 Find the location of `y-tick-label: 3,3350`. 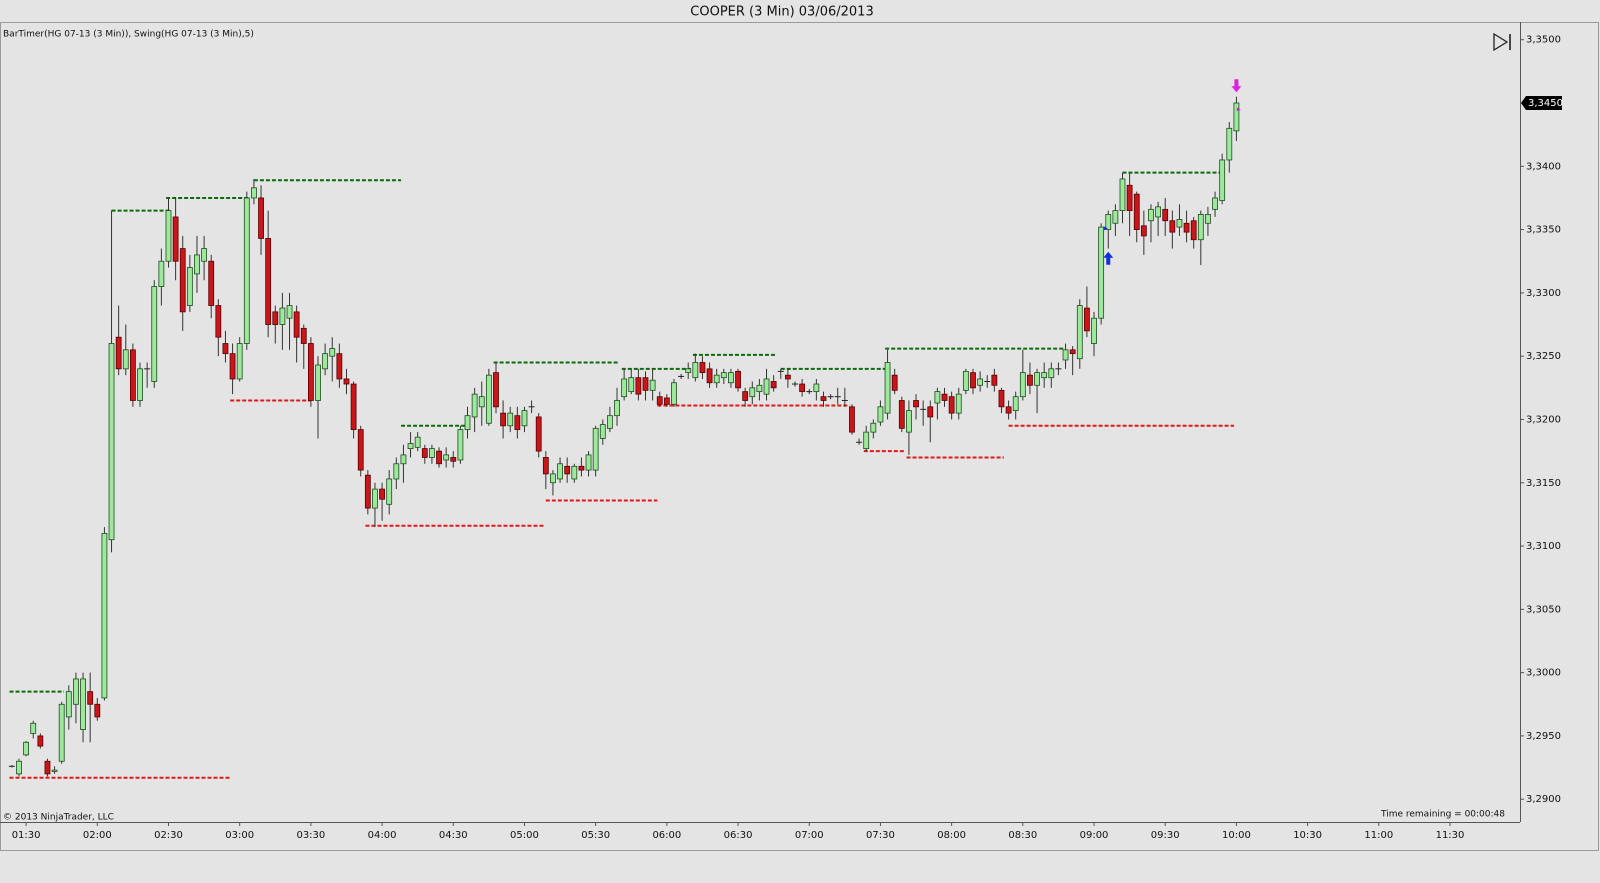

y-tick-label: 3,3350 is located at coordinates (1543, 230).